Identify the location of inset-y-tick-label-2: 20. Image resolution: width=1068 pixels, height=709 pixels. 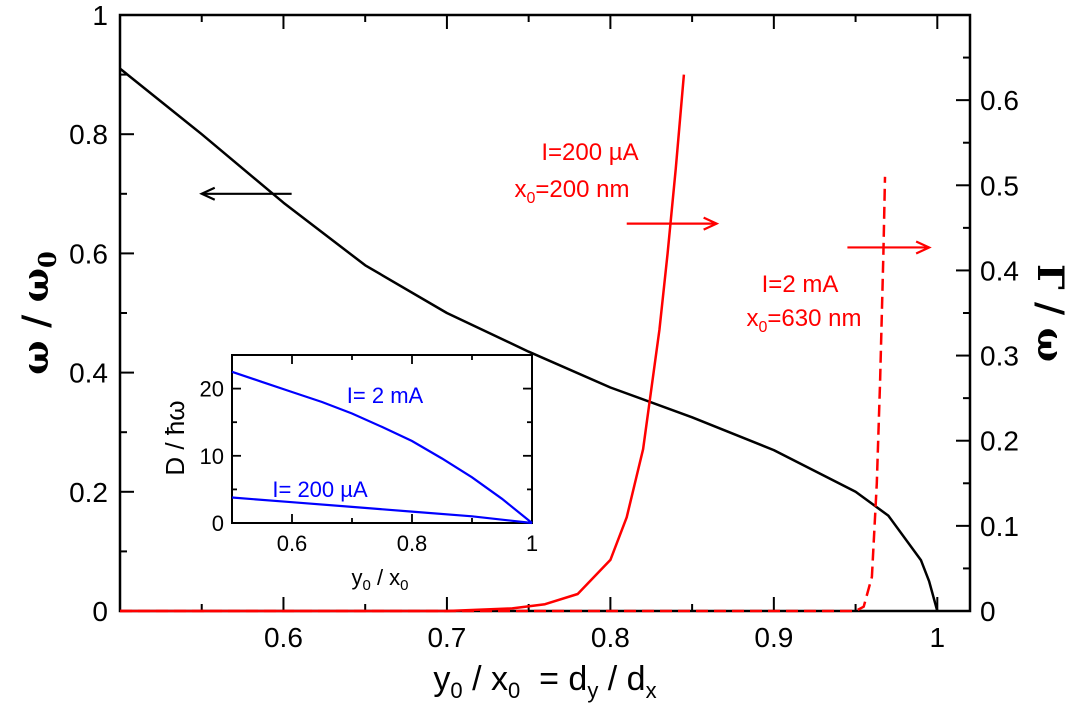
(212, 389).